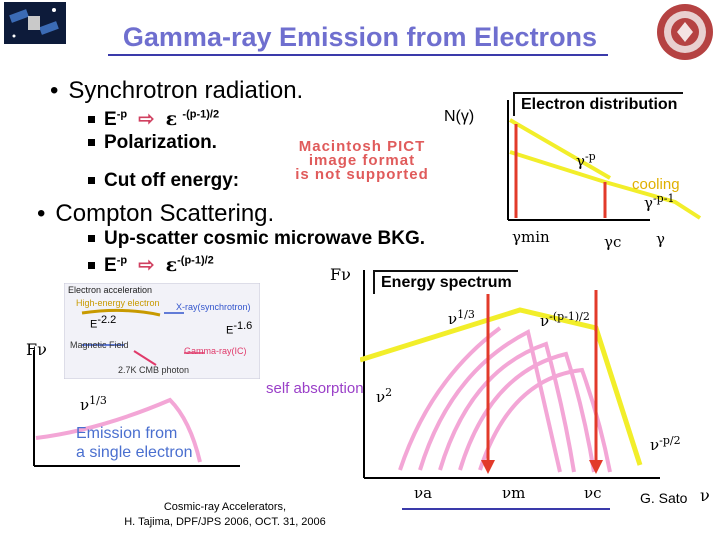 The height and width of the screenshot is (540, 720). Describe the element at coordinates (103, 322) in the screenshot. I see `inset-e22: E-2.2` at that location.